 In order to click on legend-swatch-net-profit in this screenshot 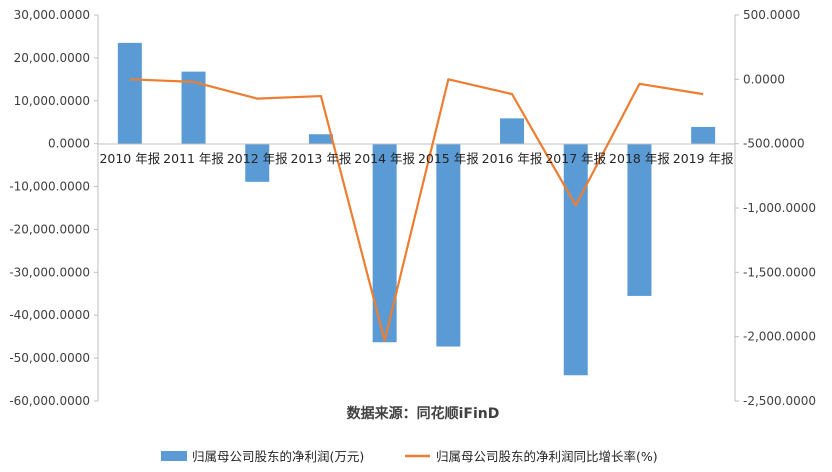, I will do `click(174, 456)`.